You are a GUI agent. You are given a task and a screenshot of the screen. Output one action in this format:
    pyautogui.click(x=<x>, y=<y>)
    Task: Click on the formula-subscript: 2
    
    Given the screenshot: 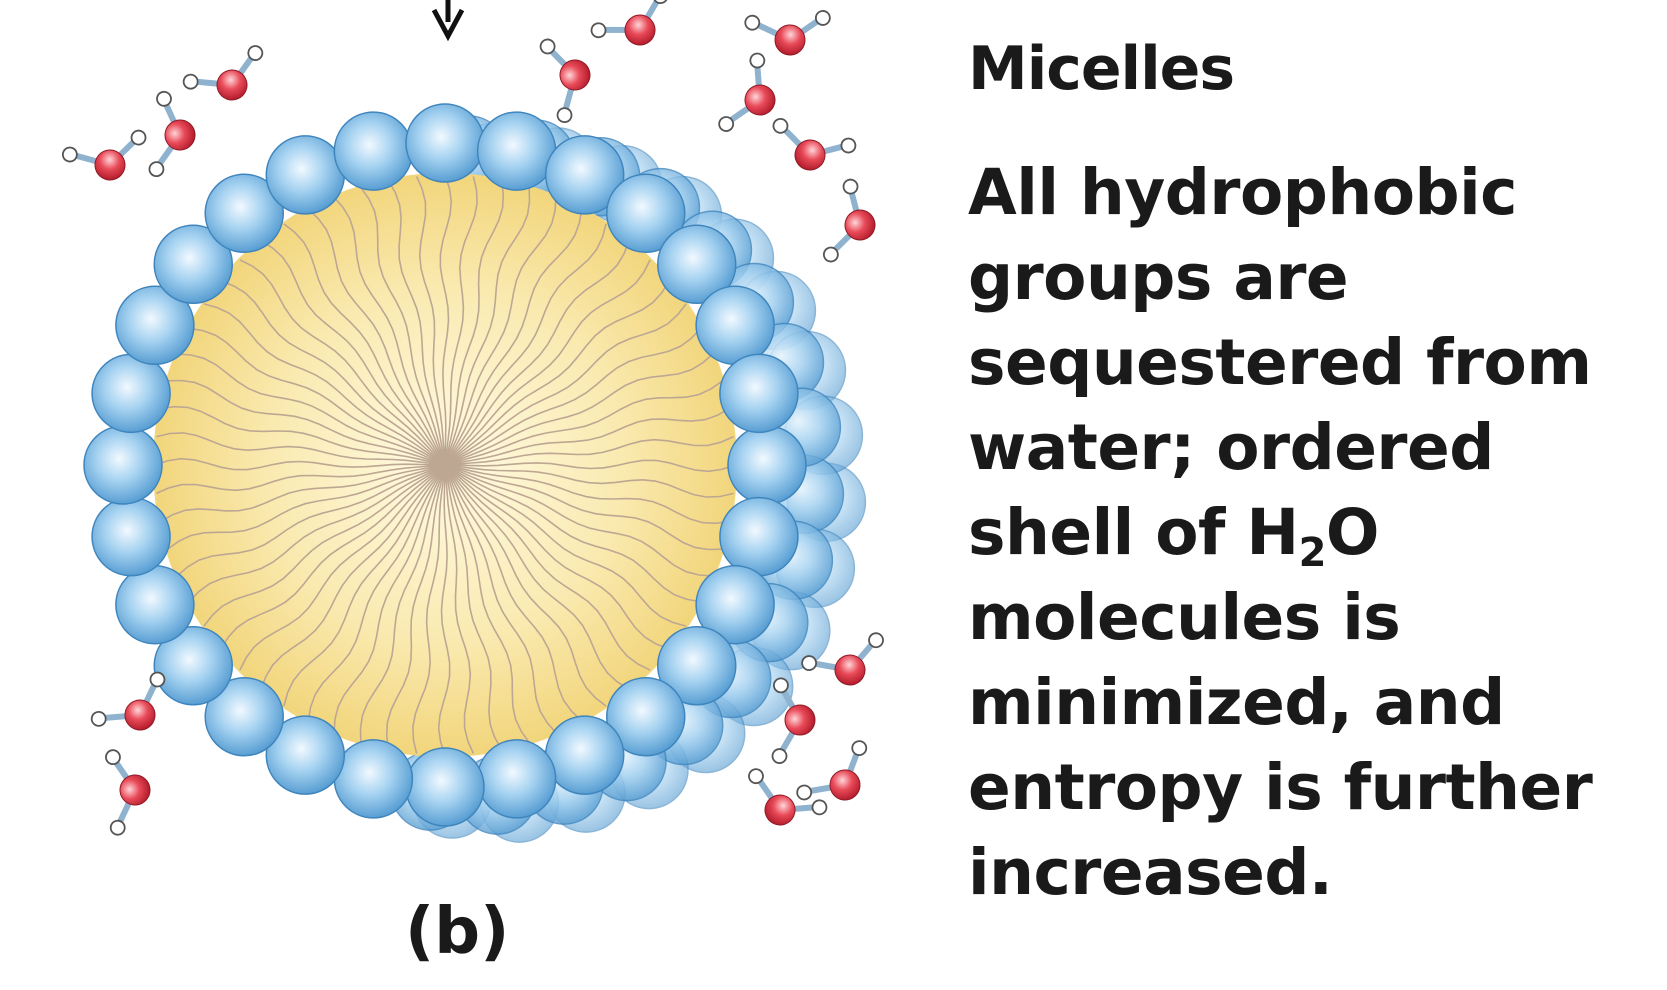 What is the action you would take?
    pyautogui.click(x=1312, y=553)
    